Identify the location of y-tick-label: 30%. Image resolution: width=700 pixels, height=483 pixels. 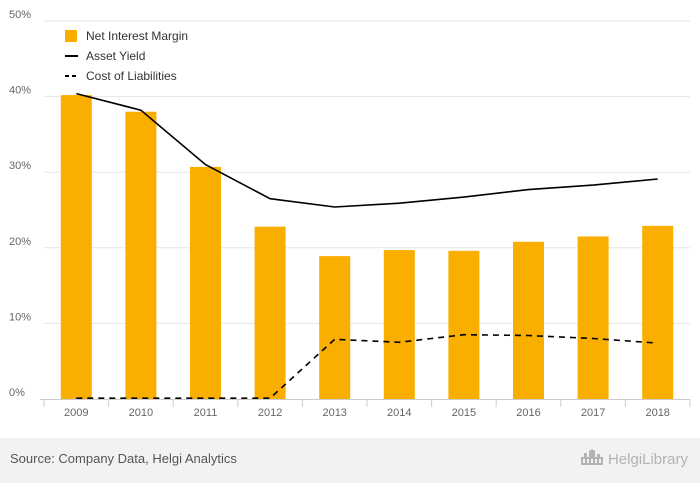
(20, 166).